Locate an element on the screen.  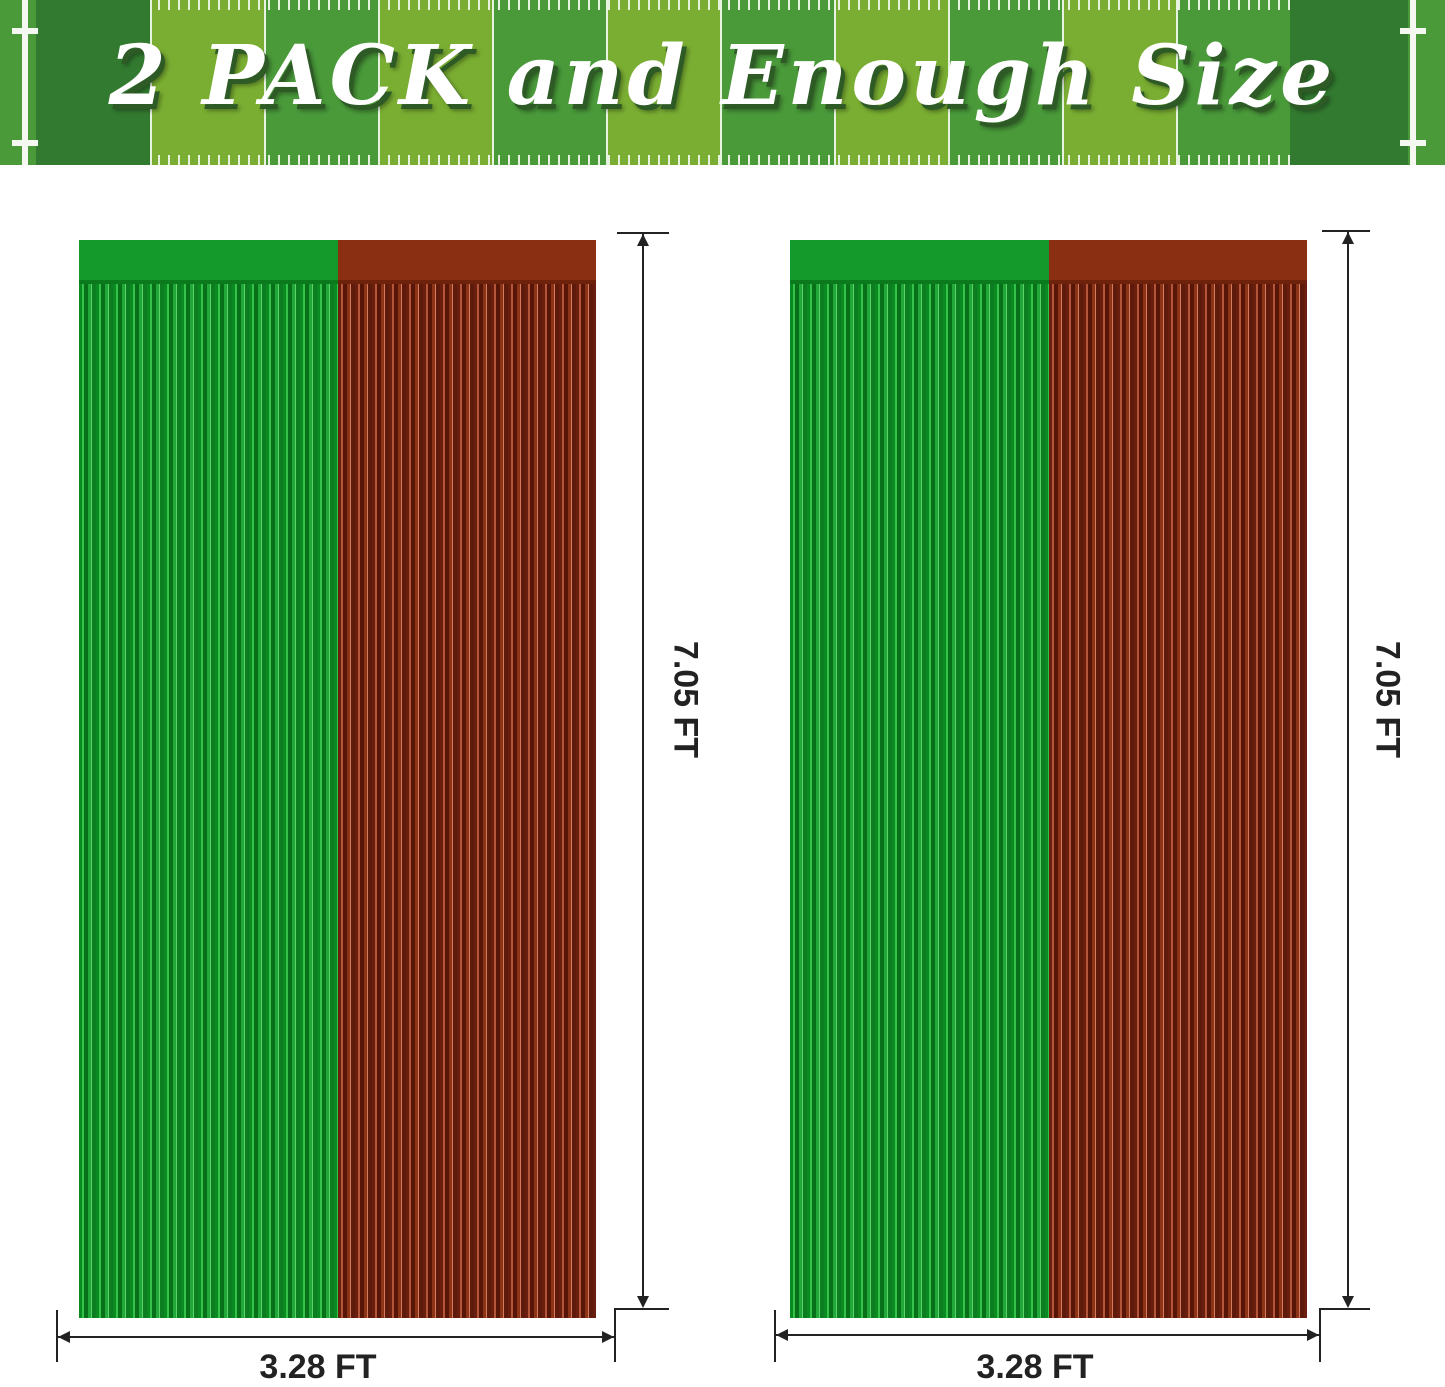
end-zone-right is located at coordinates (1349, 82).